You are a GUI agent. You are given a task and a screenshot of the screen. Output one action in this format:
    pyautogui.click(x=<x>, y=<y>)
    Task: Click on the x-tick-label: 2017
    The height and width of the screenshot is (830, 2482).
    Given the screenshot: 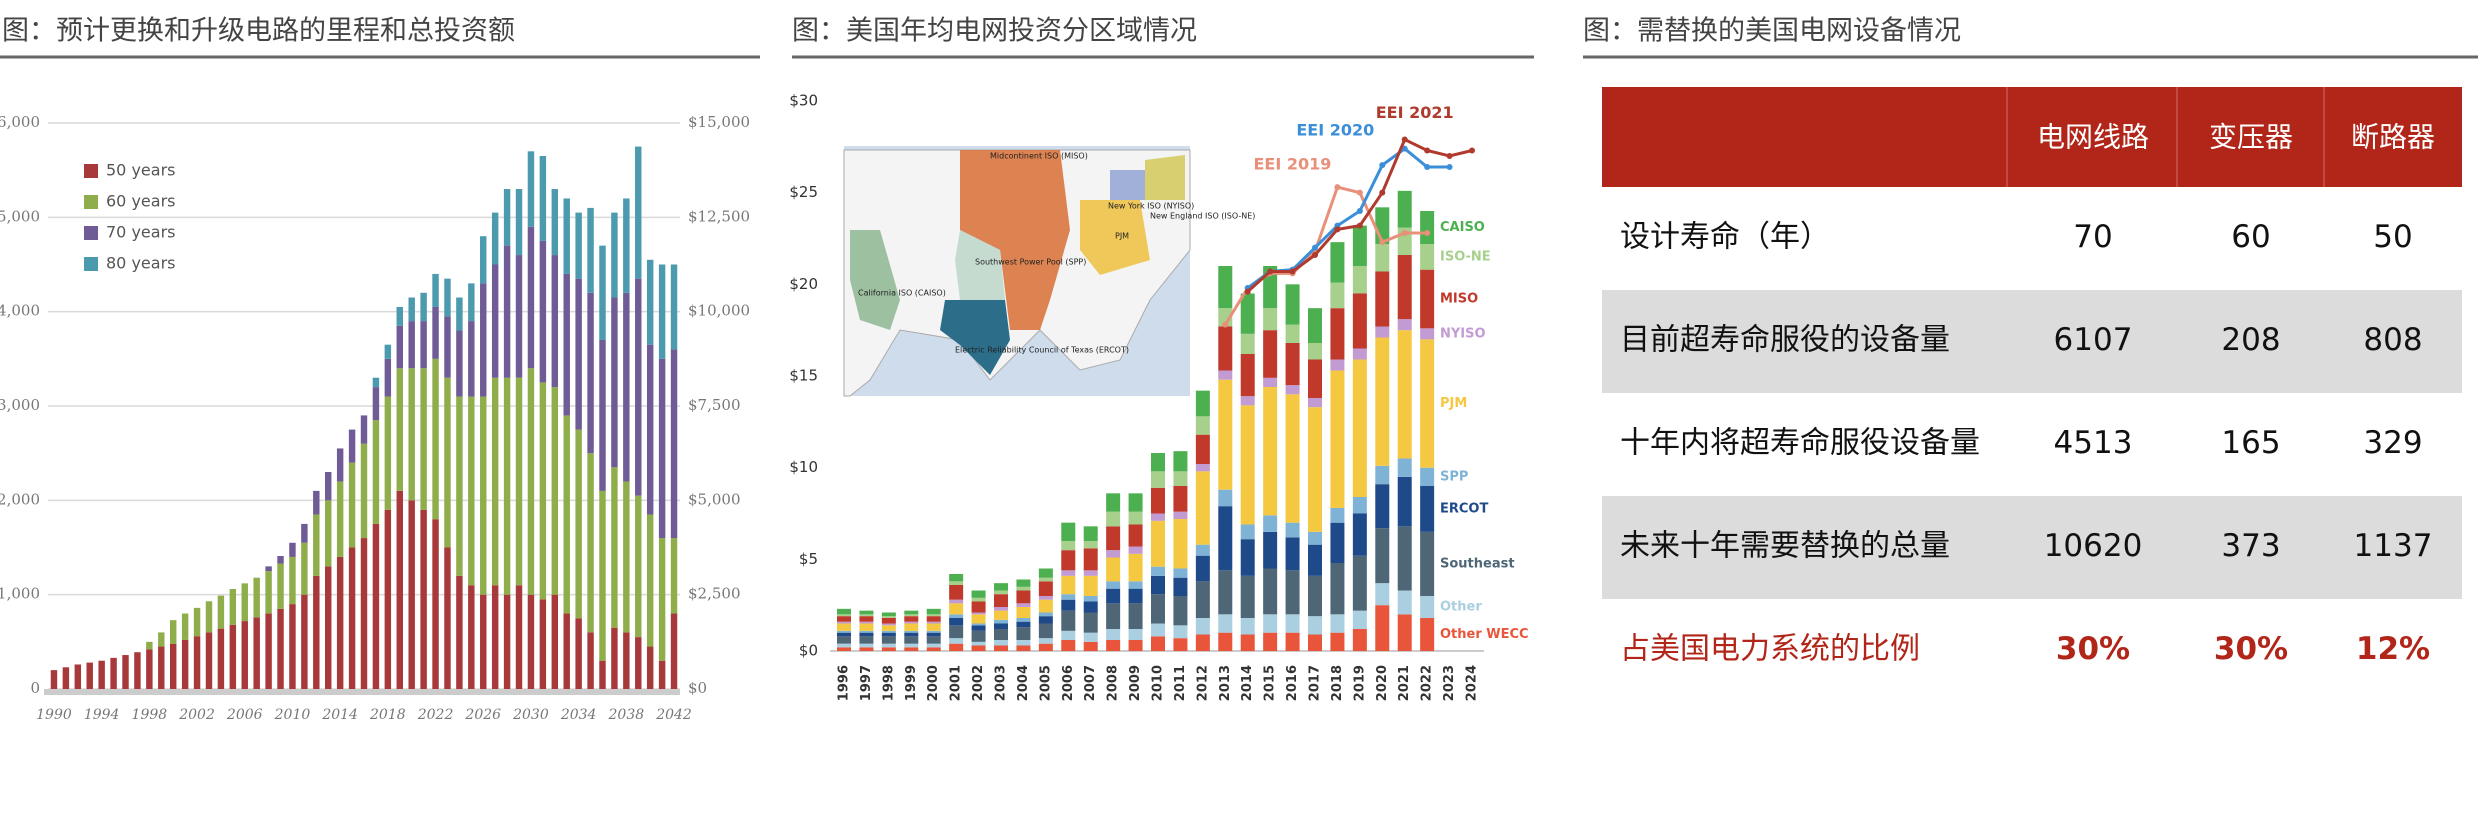 What is the action you would take?
    pyautogui.click(x=1315, y=683)
    